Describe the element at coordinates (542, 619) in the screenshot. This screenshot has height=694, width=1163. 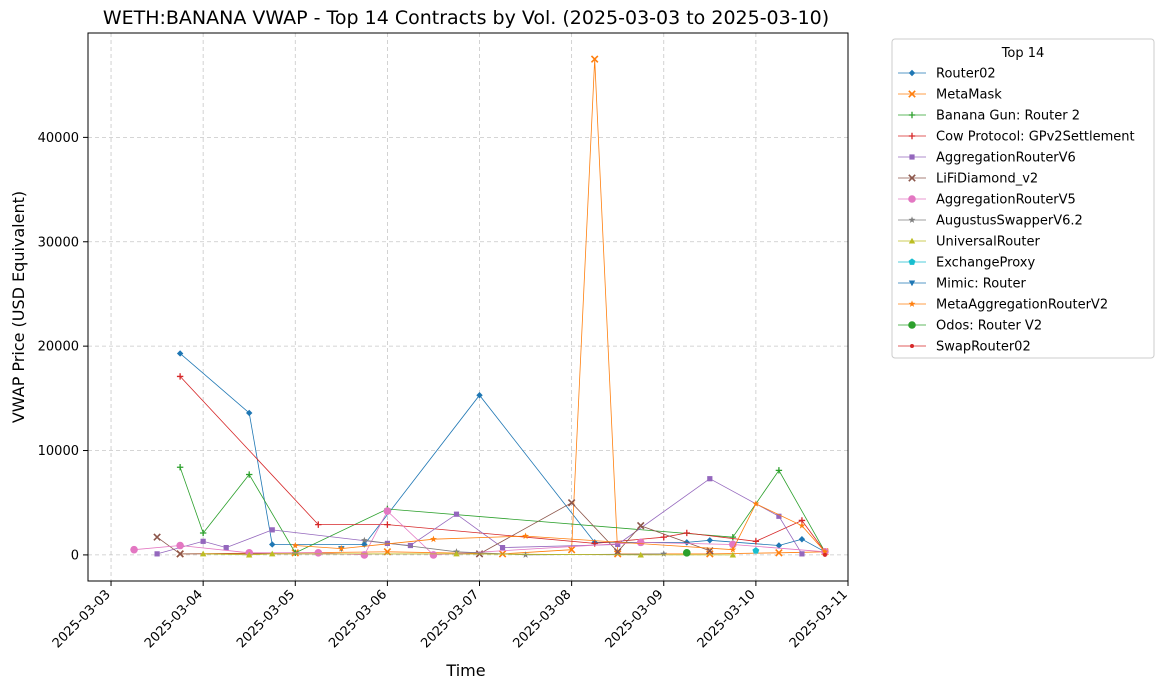
I see `x-tick-label: 2025-03-08` at that location.